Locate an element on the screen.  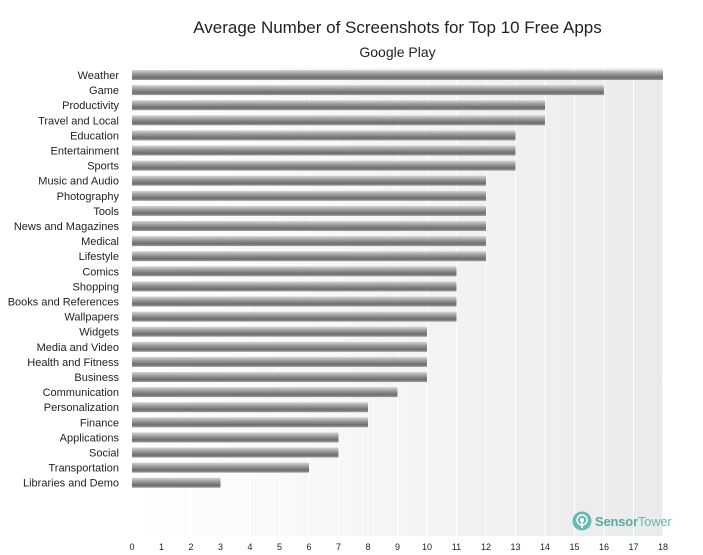
x-tick-label: 1 is located at coordinates (161, 547).